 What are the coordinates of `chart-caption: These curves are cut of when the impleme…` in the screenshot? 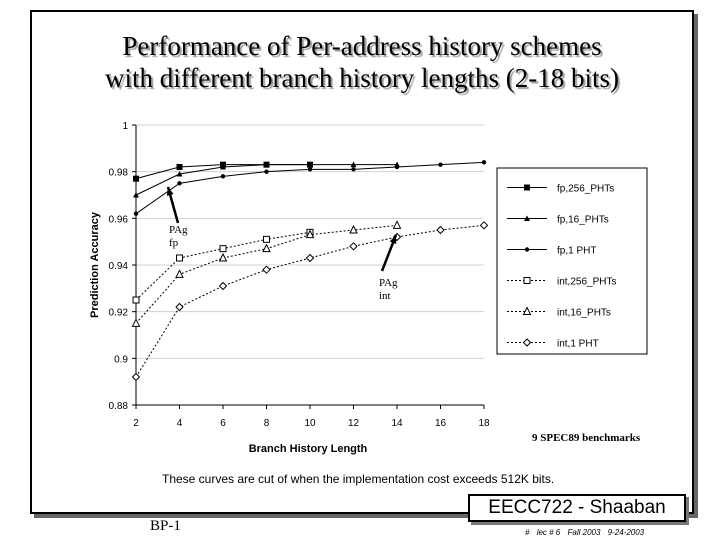 It's located at (358, 479).